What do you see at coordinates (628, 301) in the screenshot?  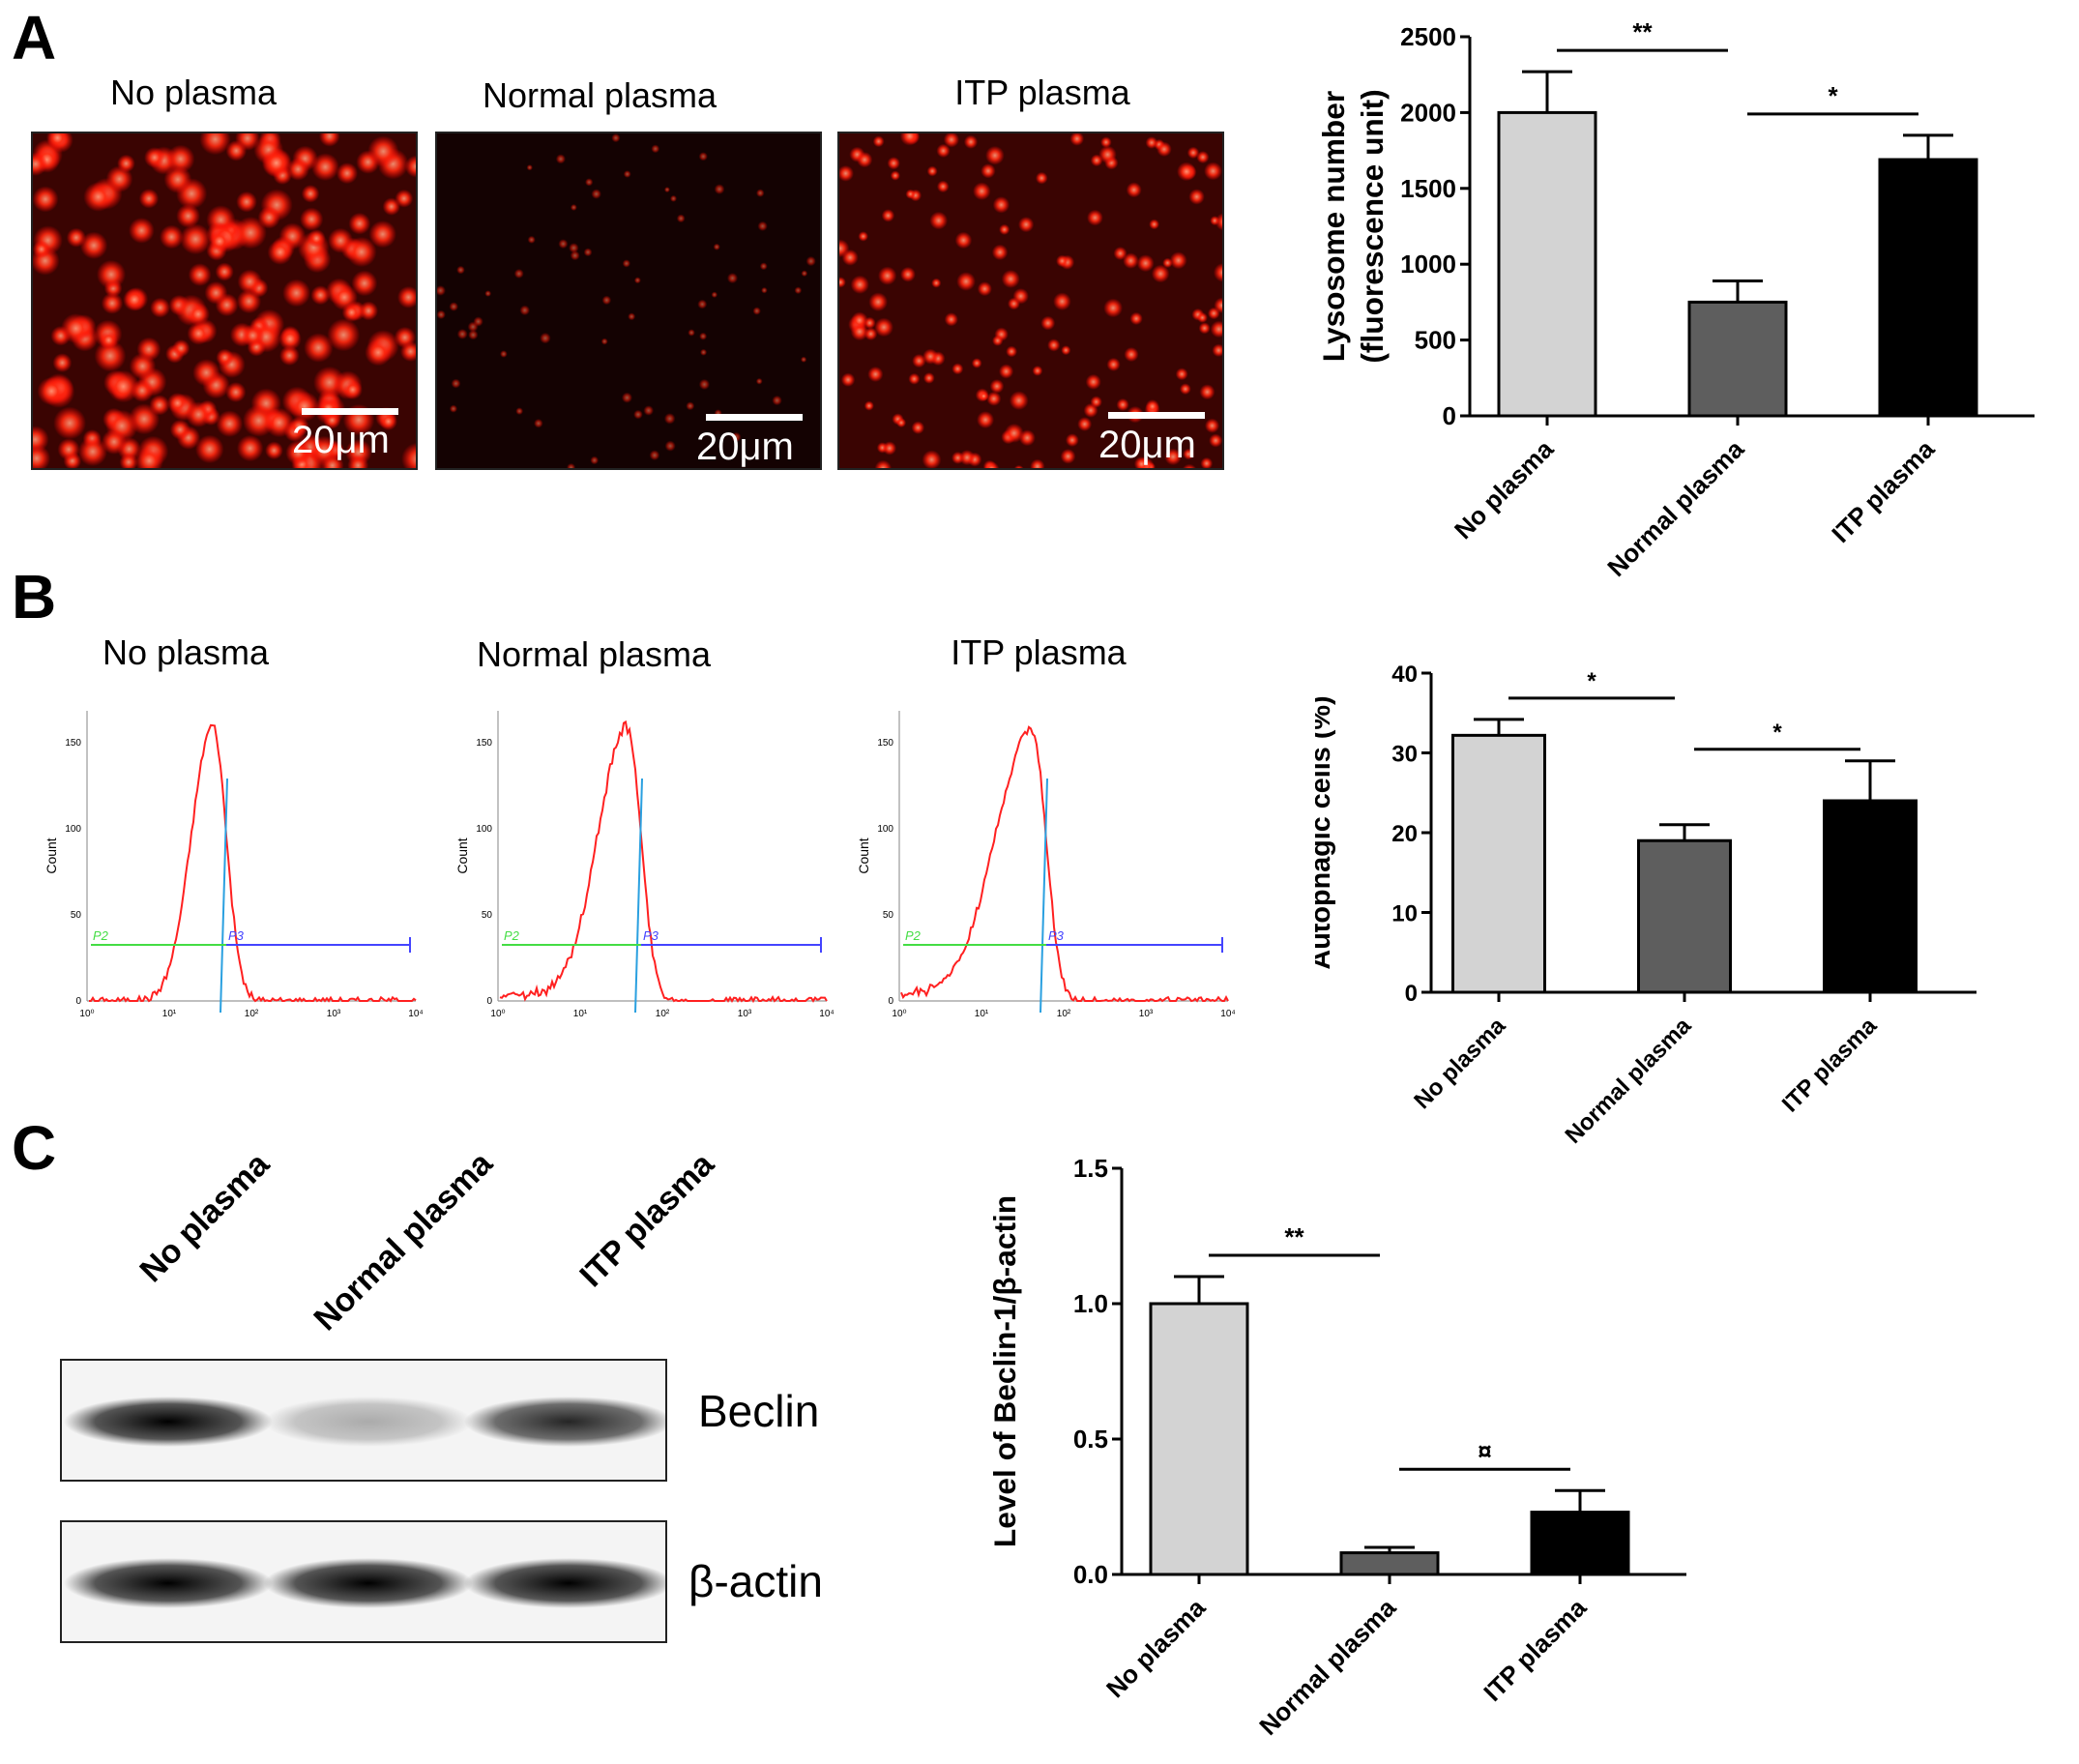 I see `micrograph-normal-plasma: 20μm` at bounding box center [628, 301].